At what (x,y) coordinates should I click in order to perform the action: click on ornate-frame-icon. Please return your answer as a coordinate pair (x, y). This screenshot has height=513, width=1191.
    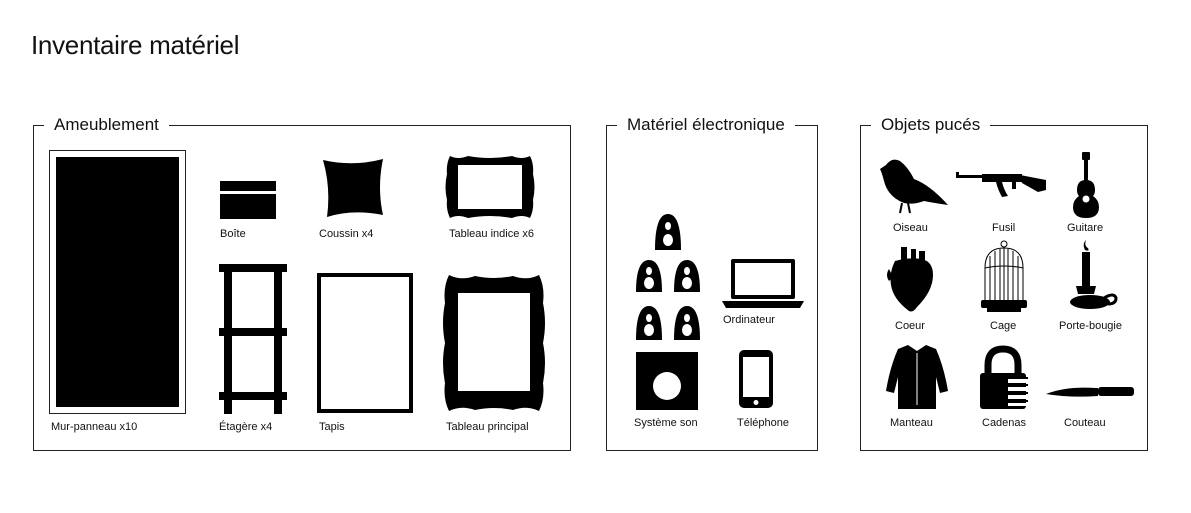
    Looking at the image, I should click on (490, 187).